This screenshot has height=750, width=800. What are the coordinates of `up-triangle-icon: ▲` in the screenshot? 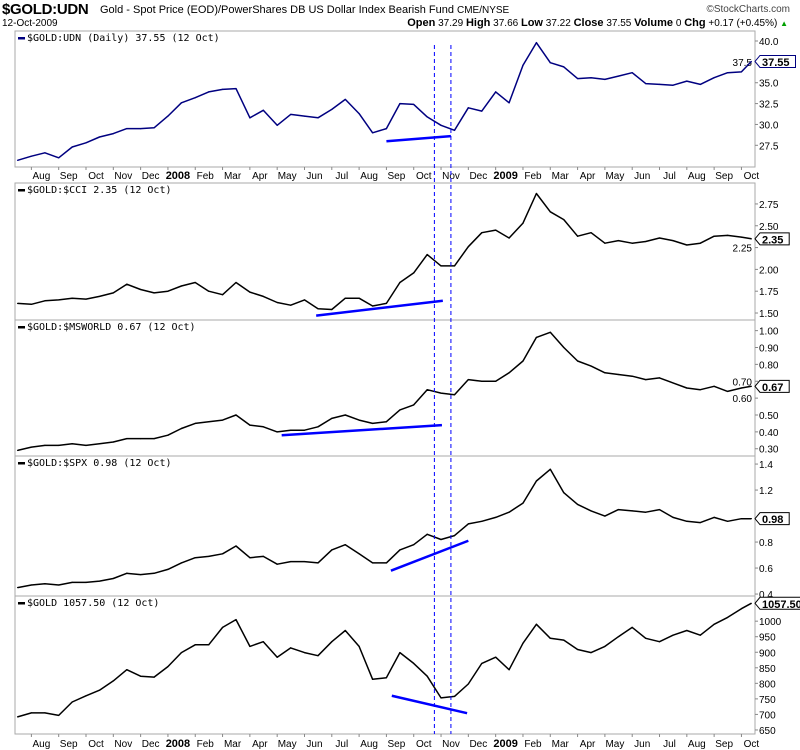 It's located at (784, 23).